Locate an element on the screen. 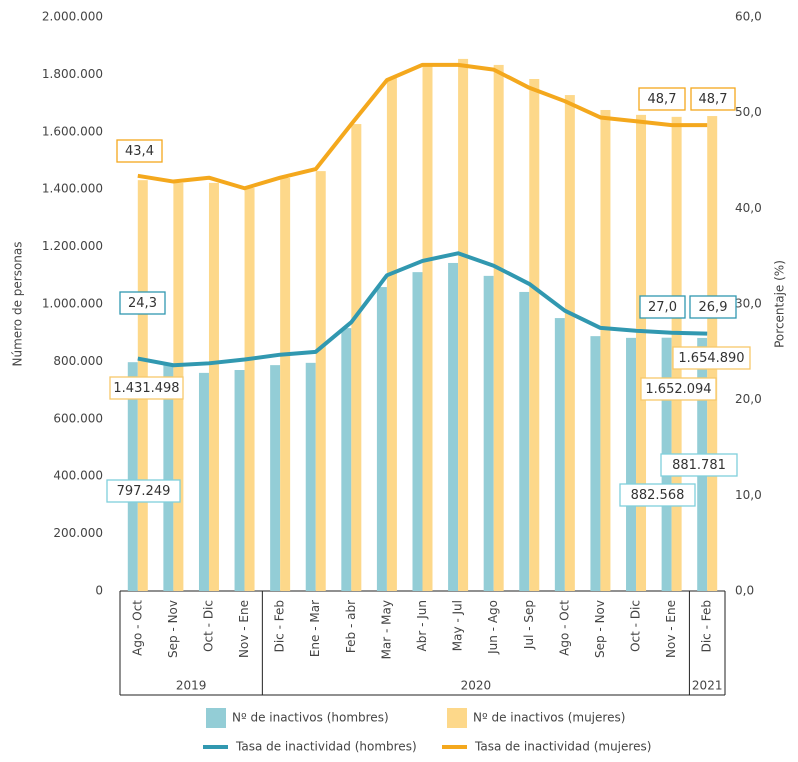 This screenshot has height=762, width=798. y2-tick-label: 10,0 is located at coordinates (748, 495).